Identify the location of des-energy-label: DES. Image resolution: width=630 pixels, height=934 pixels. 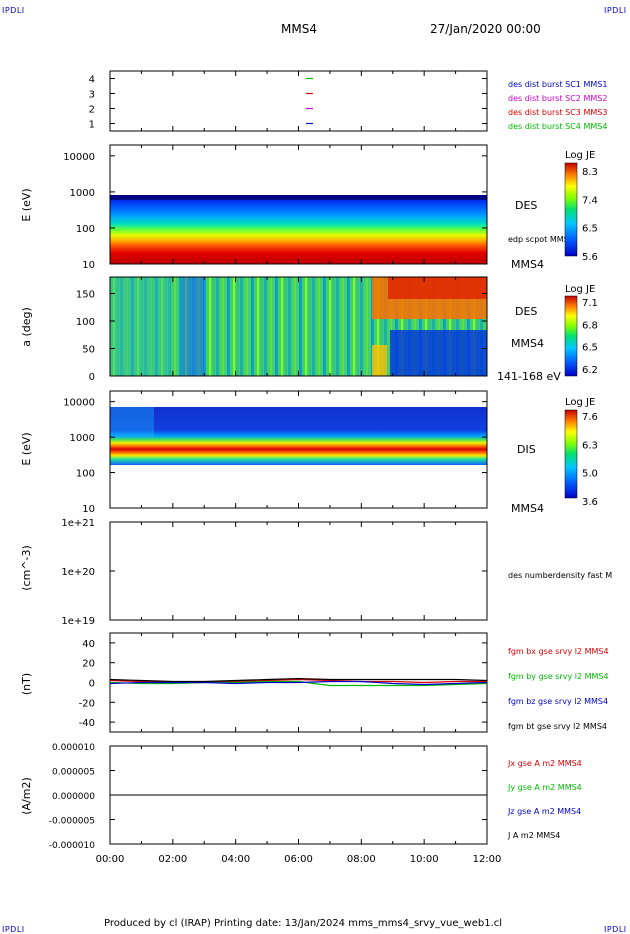
(526, 205).